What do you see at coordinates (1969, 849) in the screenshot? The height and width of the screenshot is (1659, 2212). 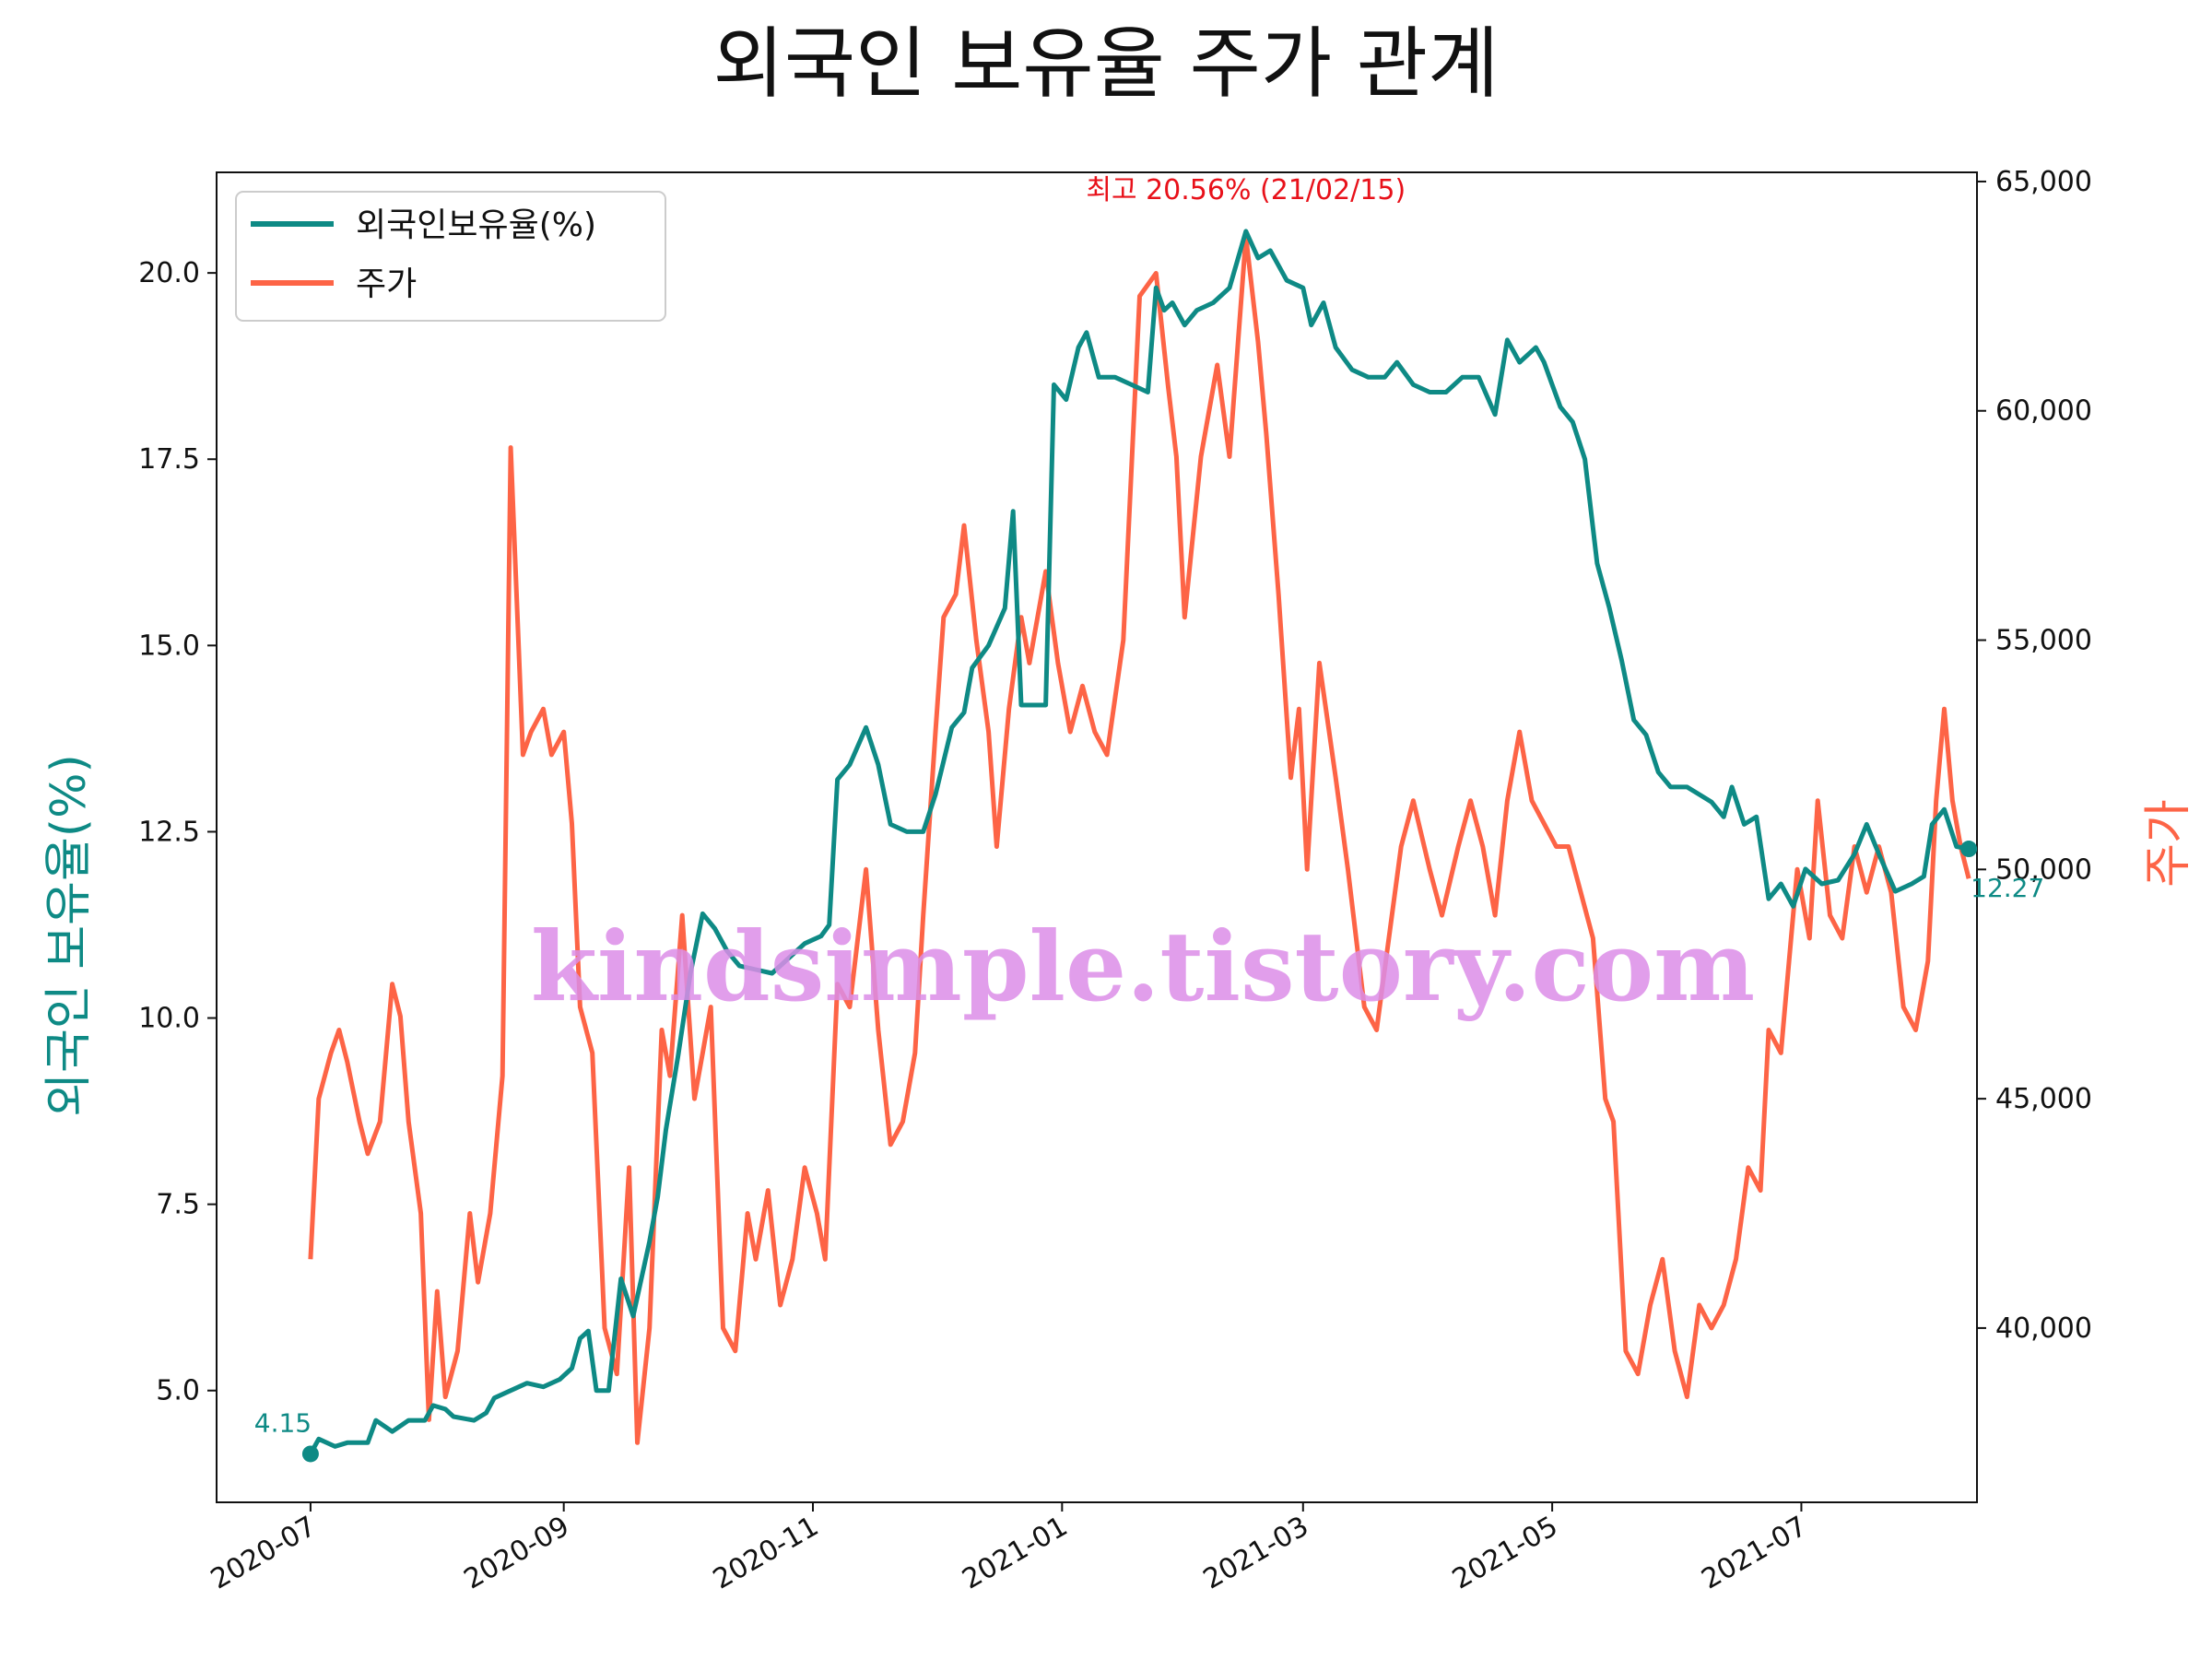 I see `end-point-marker` at bounding box center [1969, 849].